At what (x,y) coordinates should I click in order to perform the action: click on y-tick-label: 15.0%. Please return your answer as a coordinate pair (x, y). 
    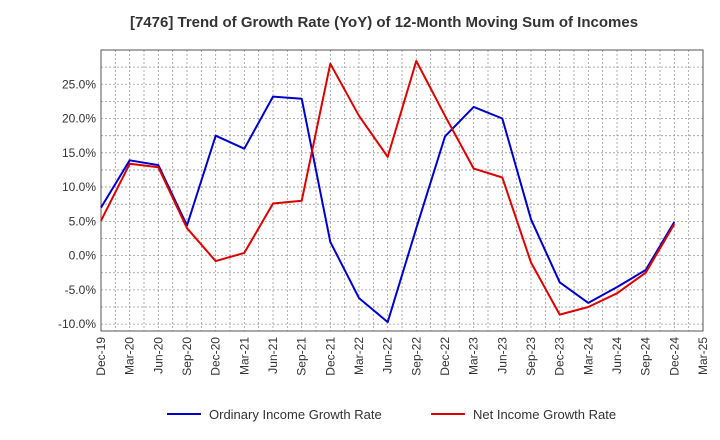
    Looking at the image, I should click on (79, 153).